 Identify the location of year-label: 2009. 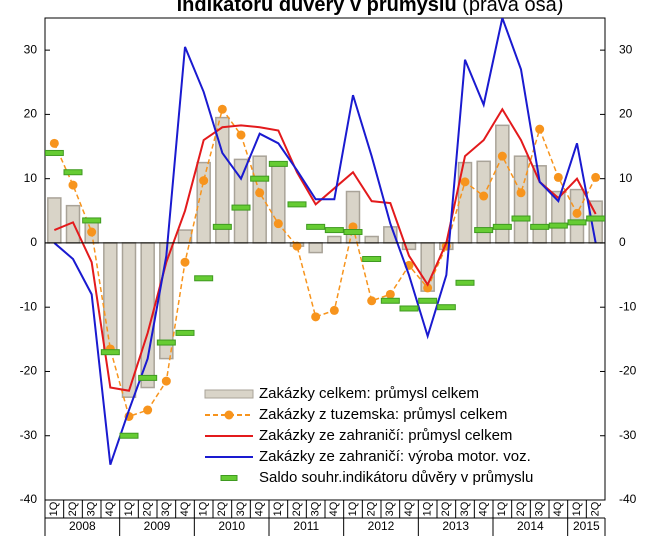
(157, 526).